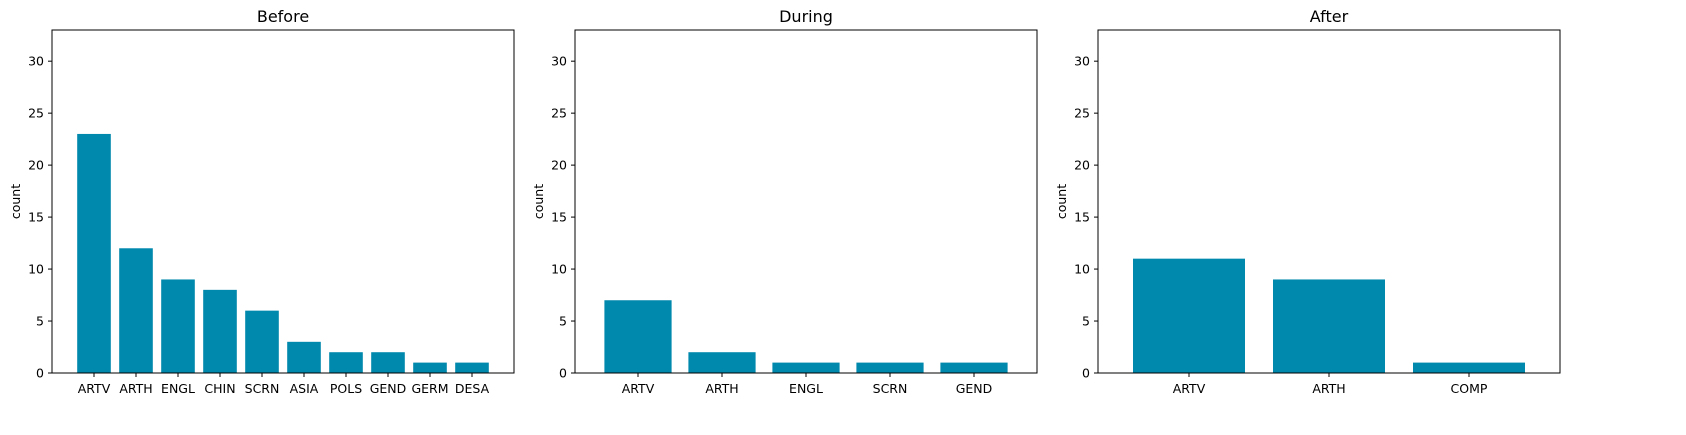  Describe the element at coordinates (283, 16) in the screenshot. I see `chart-title: Before` at that location.